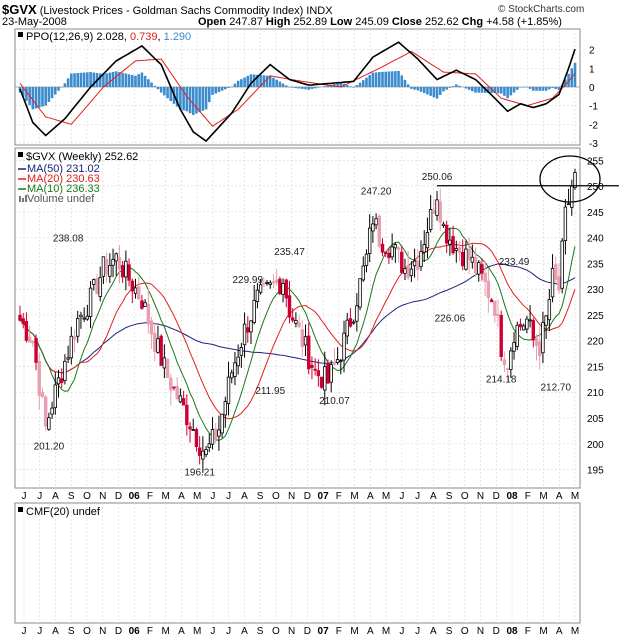 The image size is (620, 639). I want to click on ppo-legend: PPO(12,26,9) 2.028, 0.739, 1.290, so click(104, 37).